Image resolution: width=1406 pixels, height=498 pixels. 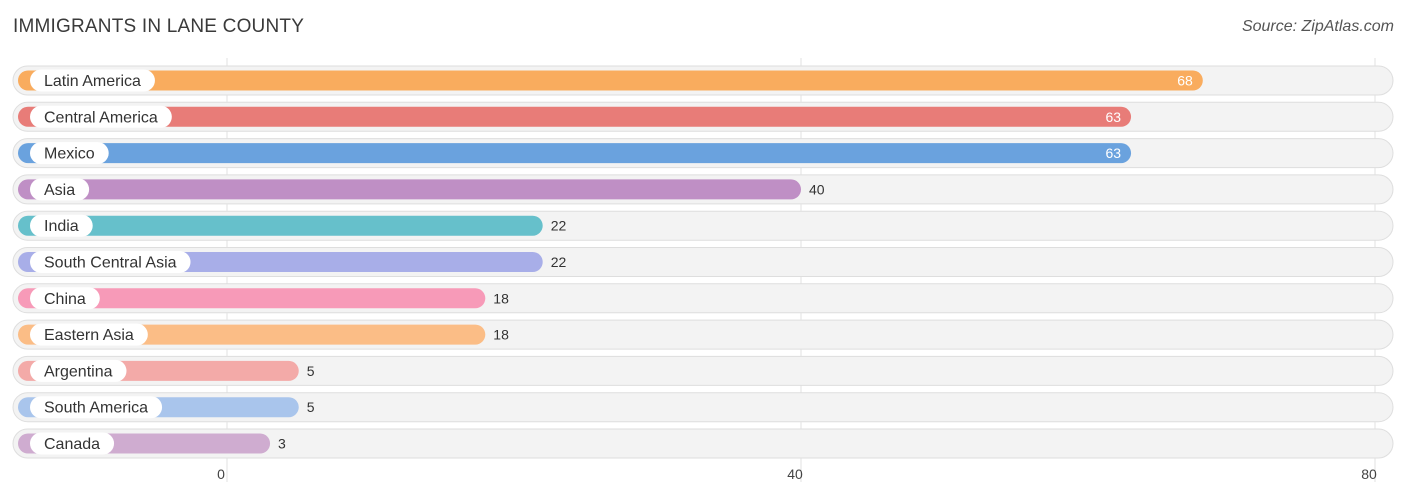 I want to click on value-label-5: 22, so click(x=559, y=262).